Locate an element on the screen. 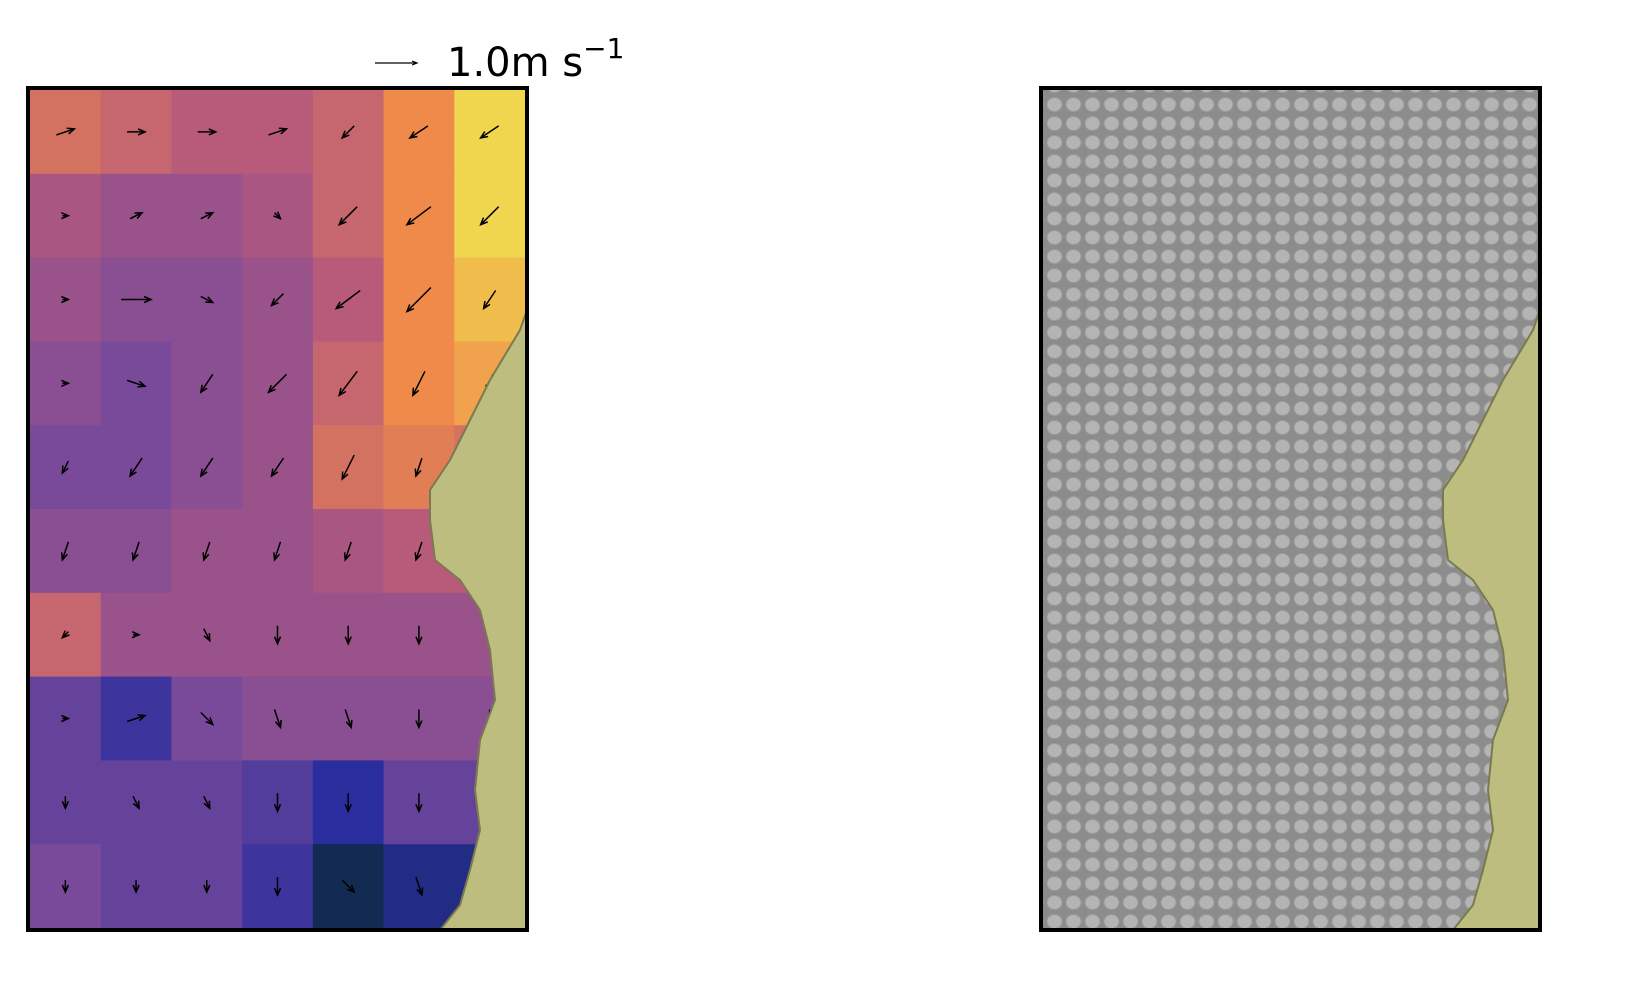 This screenshot has width=1634, height=999. key-text: 1.0m s is located at coordinates (515, 63).